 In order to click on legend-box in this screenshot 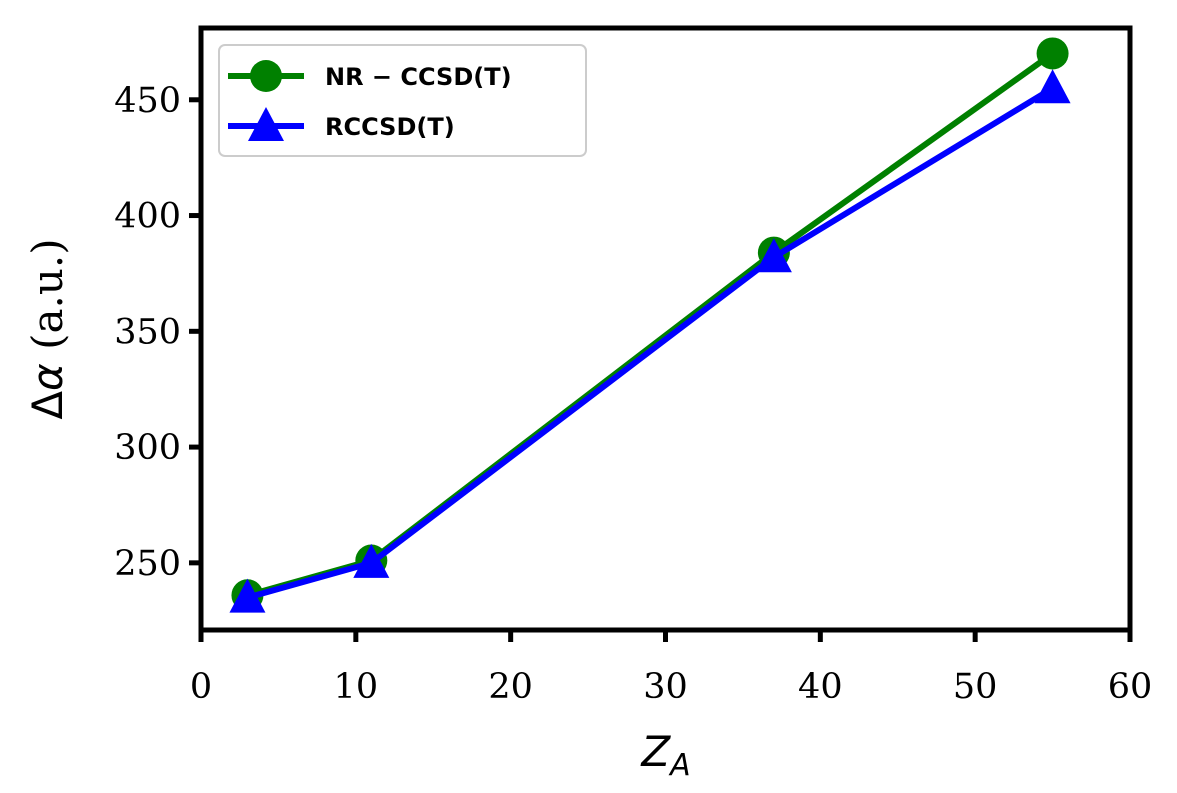, I will do `click(402, 100)`.